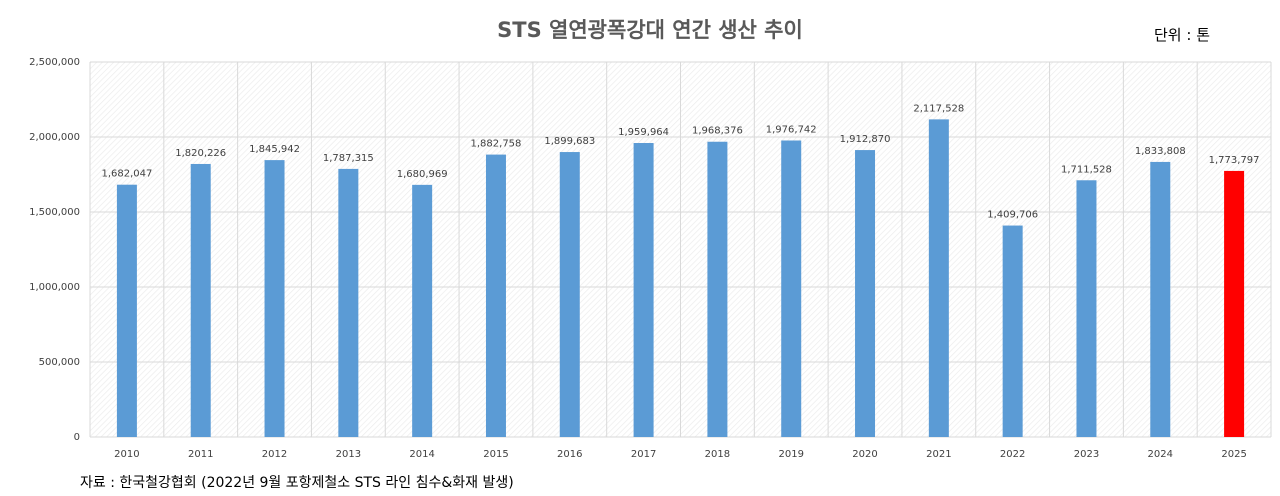  What do you see at coordinates (650, 30) in the screenshot?
I see `chart-title: STS 열연광폭강대 연간 생산 추이` at bounding box center [650, 30].